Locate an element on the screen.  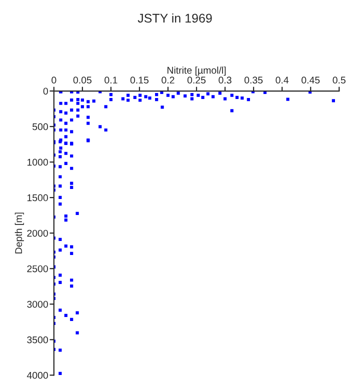
y-tick-label: 2000 is located at coordinates (37, 233).